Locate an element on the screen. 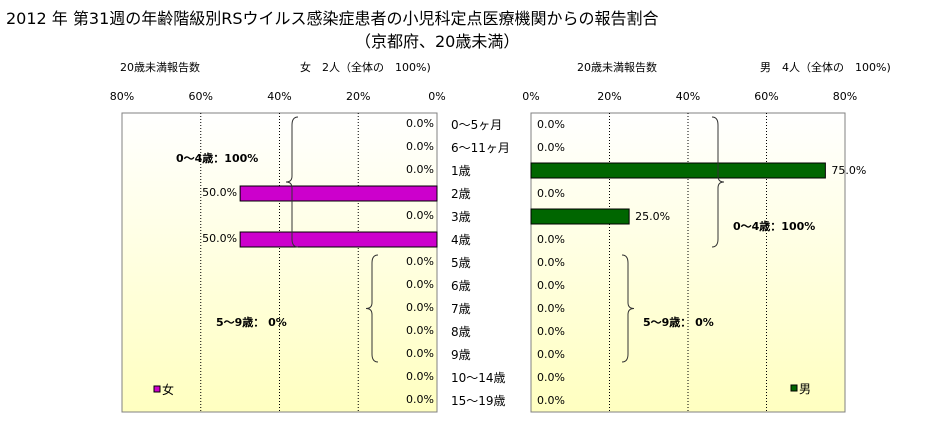 Image resolution: width=944 pixels, height=443 pixels. age-category-label: 0〜5ヶ月 is located at coordinates (477, 124).